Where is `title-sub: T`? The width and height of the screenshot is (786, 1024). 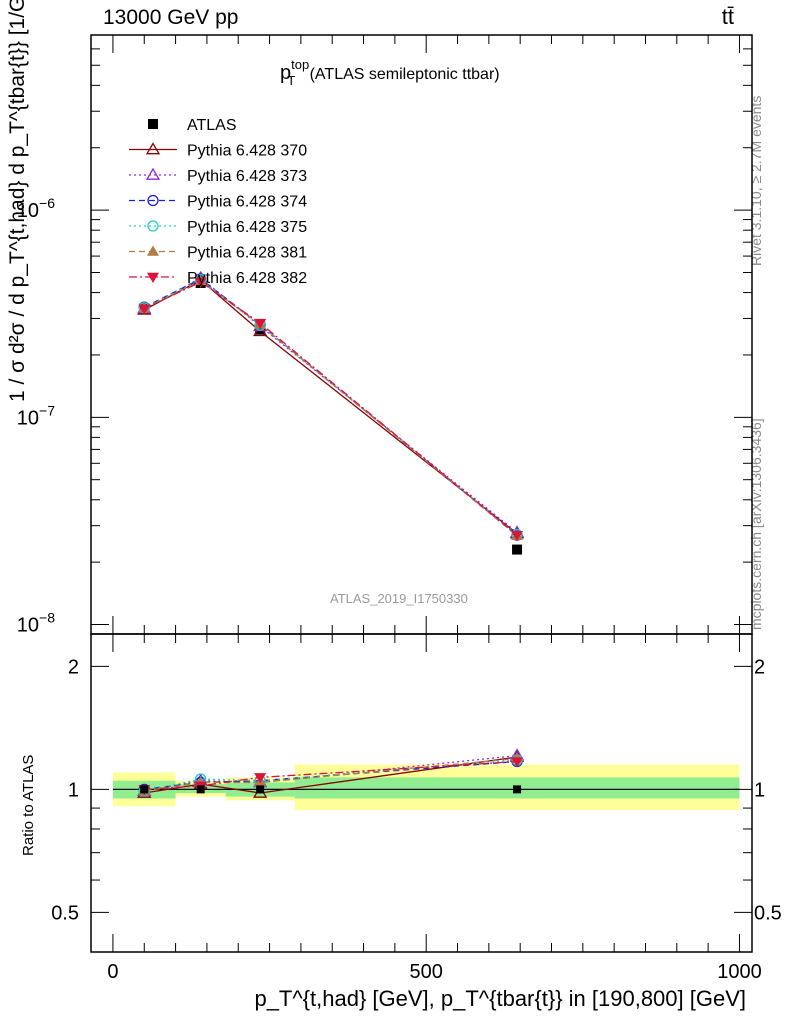 title-sub: T is located at coordinates (291, 80).